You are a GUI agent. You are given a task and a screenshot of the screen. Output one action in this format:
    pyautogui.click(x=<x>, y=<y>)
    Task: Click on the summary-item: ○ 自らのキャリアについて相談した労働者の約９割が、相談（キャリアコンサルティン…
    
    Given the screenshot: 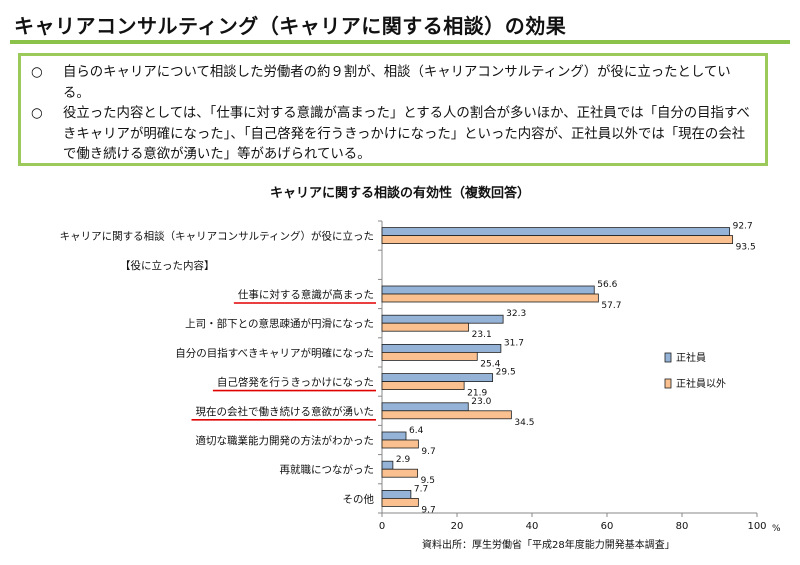 What is the action you would take?
    pyautogui.click(x=393, y=83)
    